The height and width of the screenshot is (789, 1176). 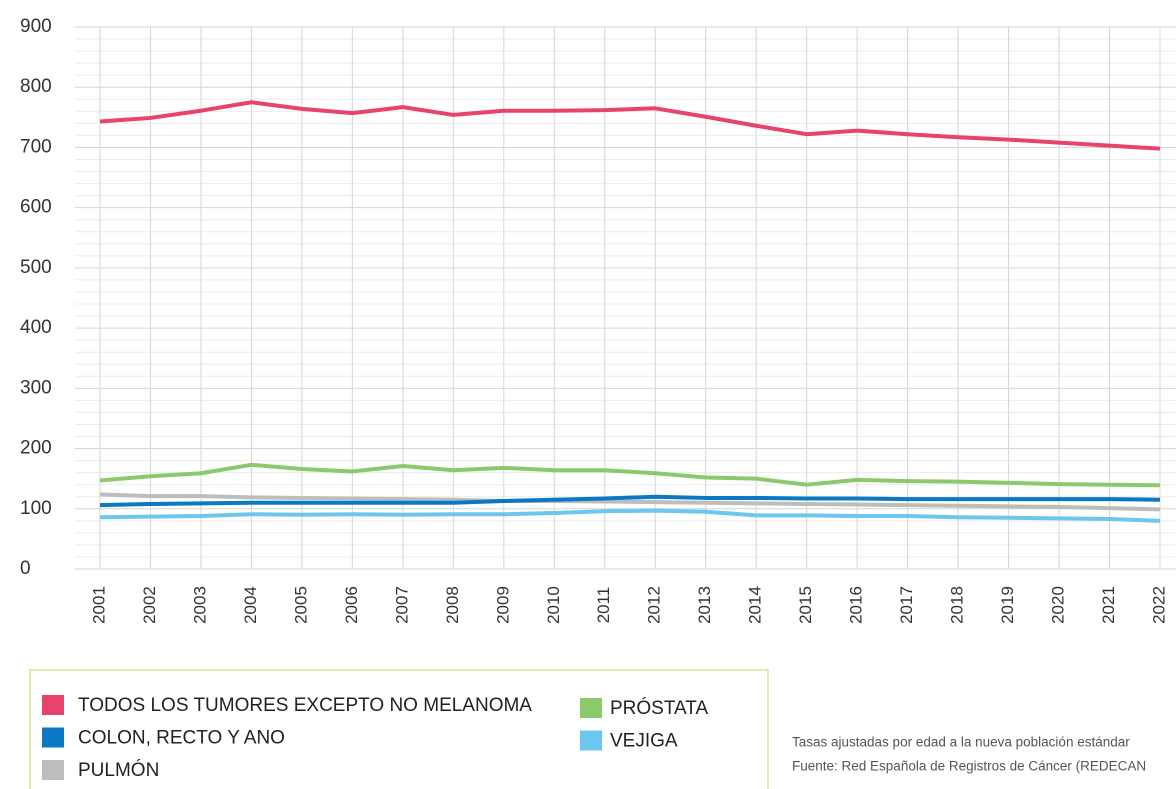 I want to click on x-tick-label: 2001, so click(x=98, y=605).